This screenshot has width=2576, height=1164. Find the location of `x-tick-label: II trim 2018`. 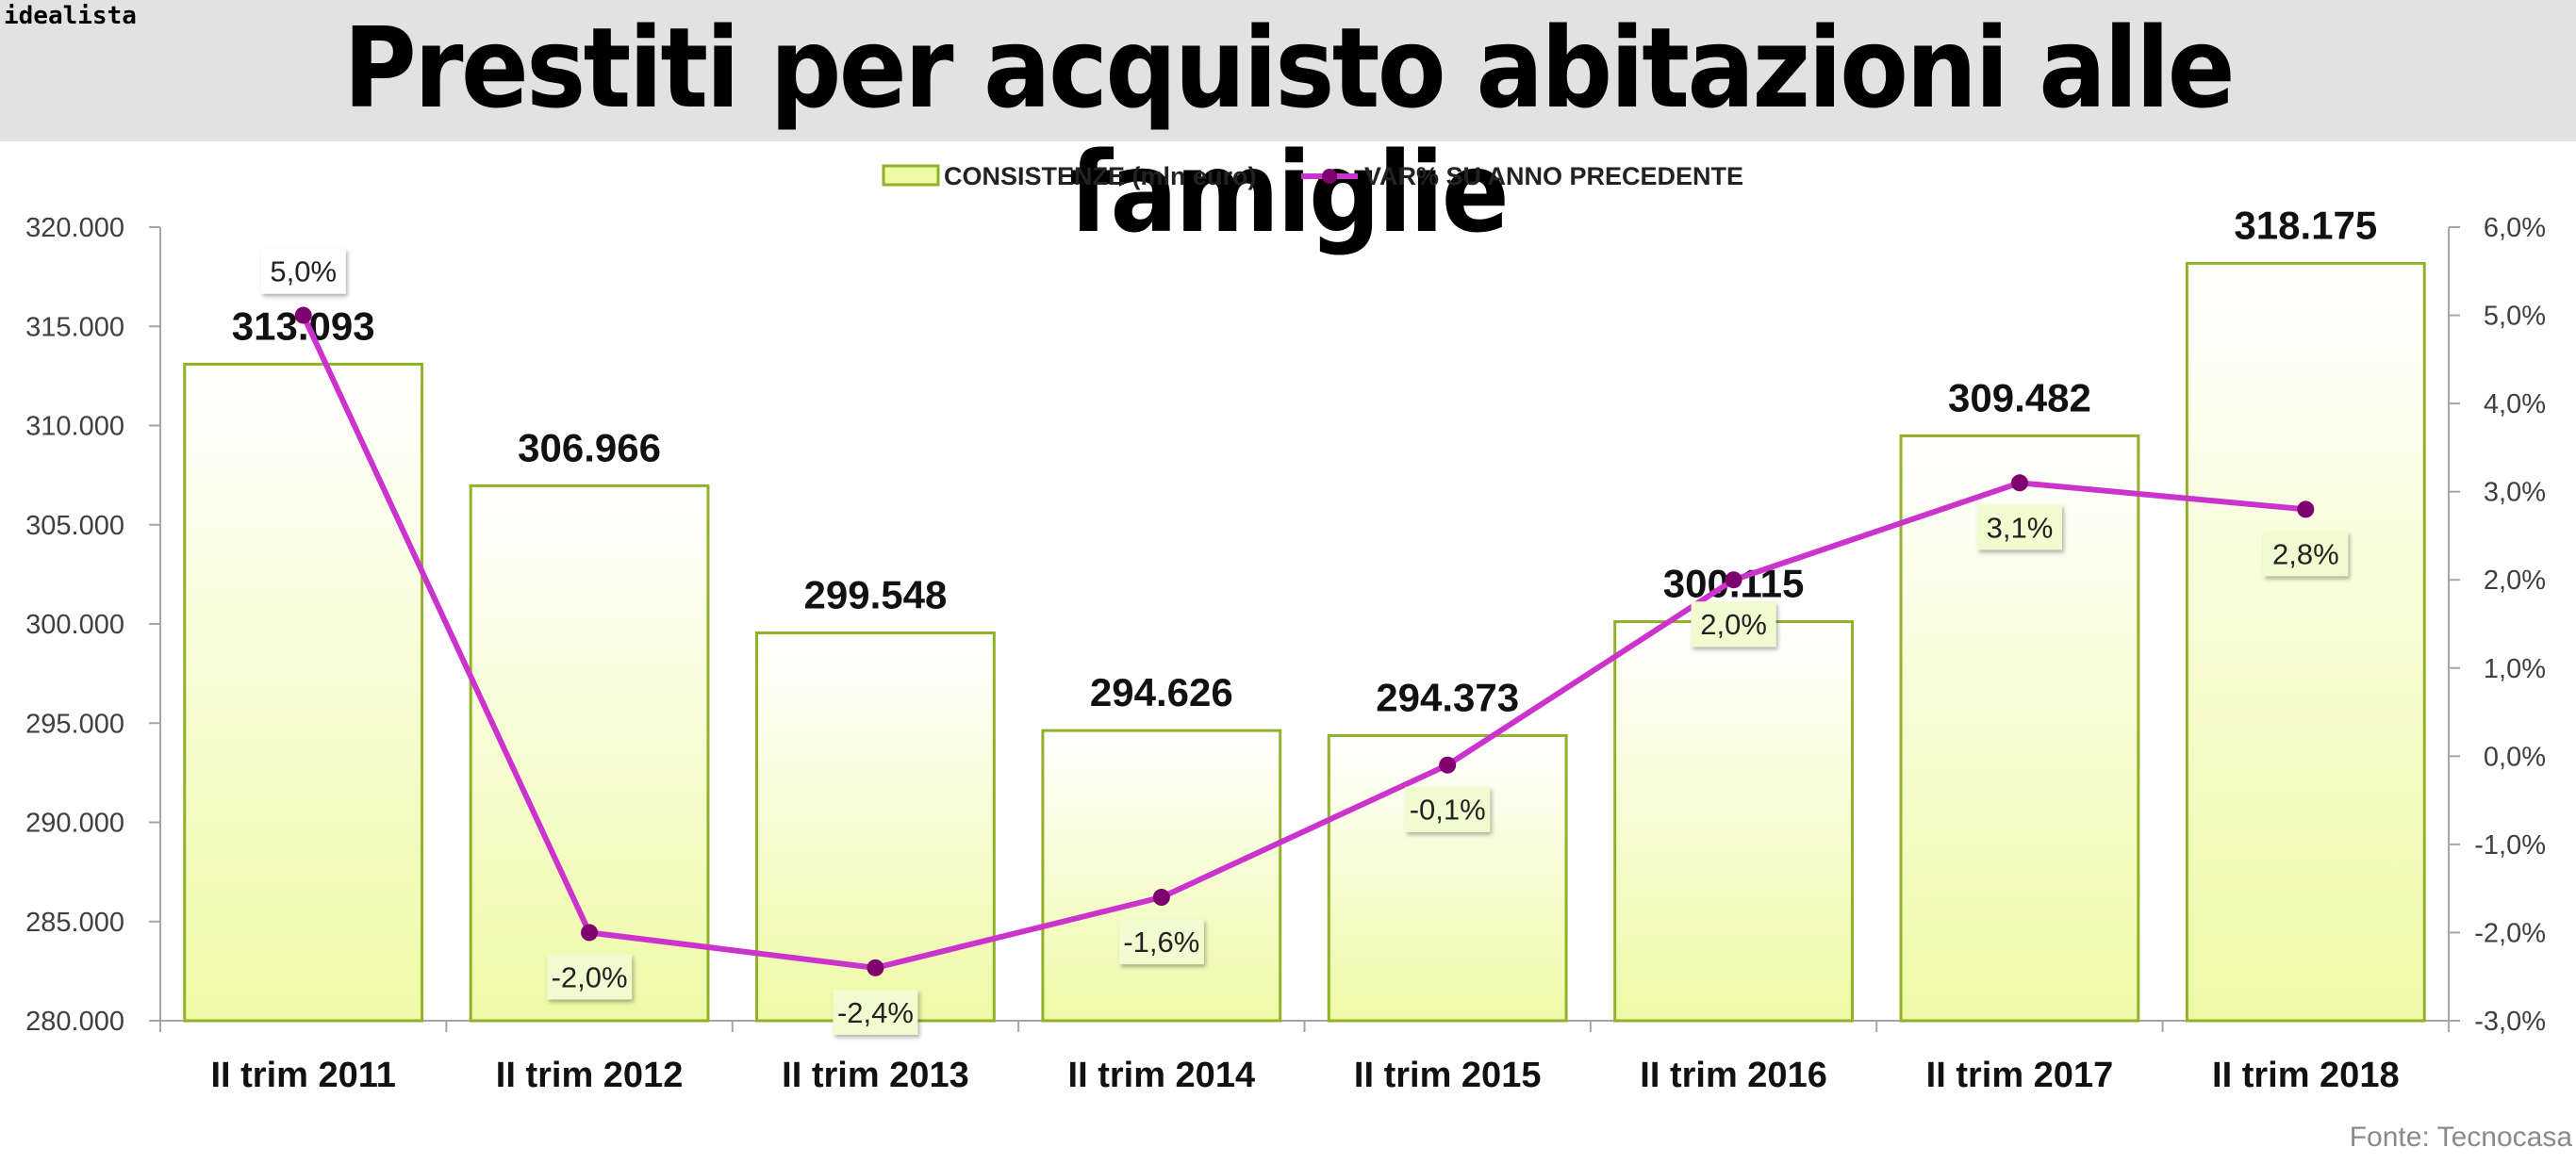

x-tick-label: II trim 2018 is located at coordinates (2306, 1075).